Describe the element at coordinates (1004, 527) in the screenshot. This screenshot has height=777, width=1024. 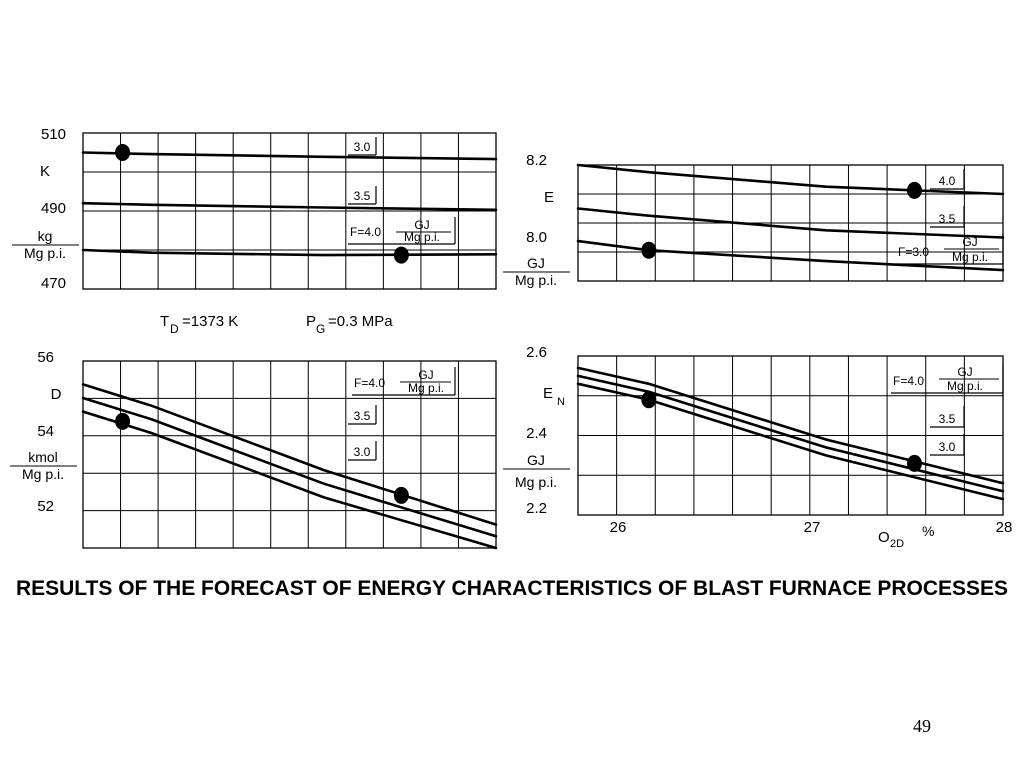
I see `x-tick-label: 28` at that location.